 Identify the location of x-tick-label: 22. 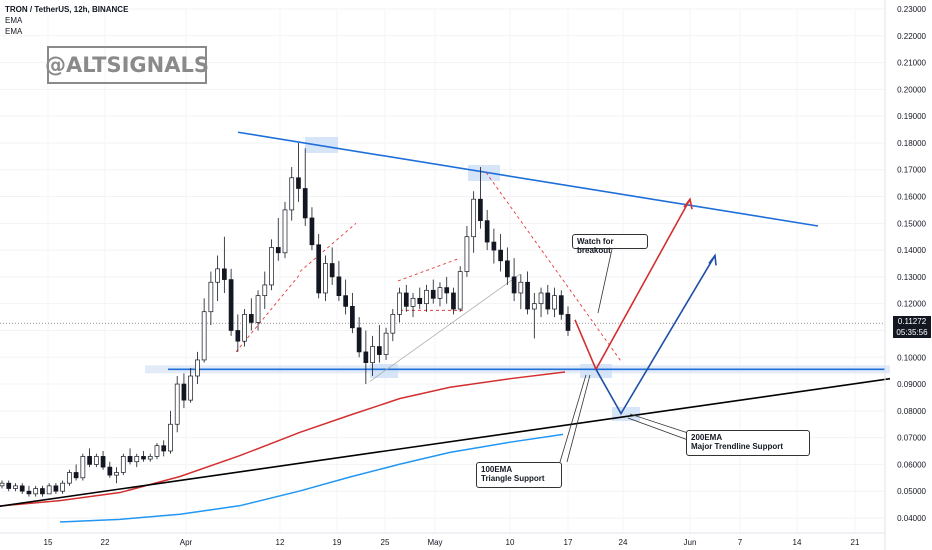
(105, 542).